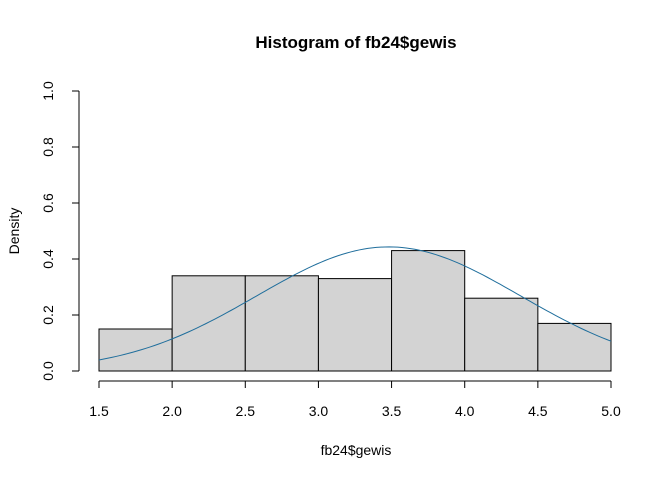  I want to click on x-tick-label: 5.0, so click(611, 411).